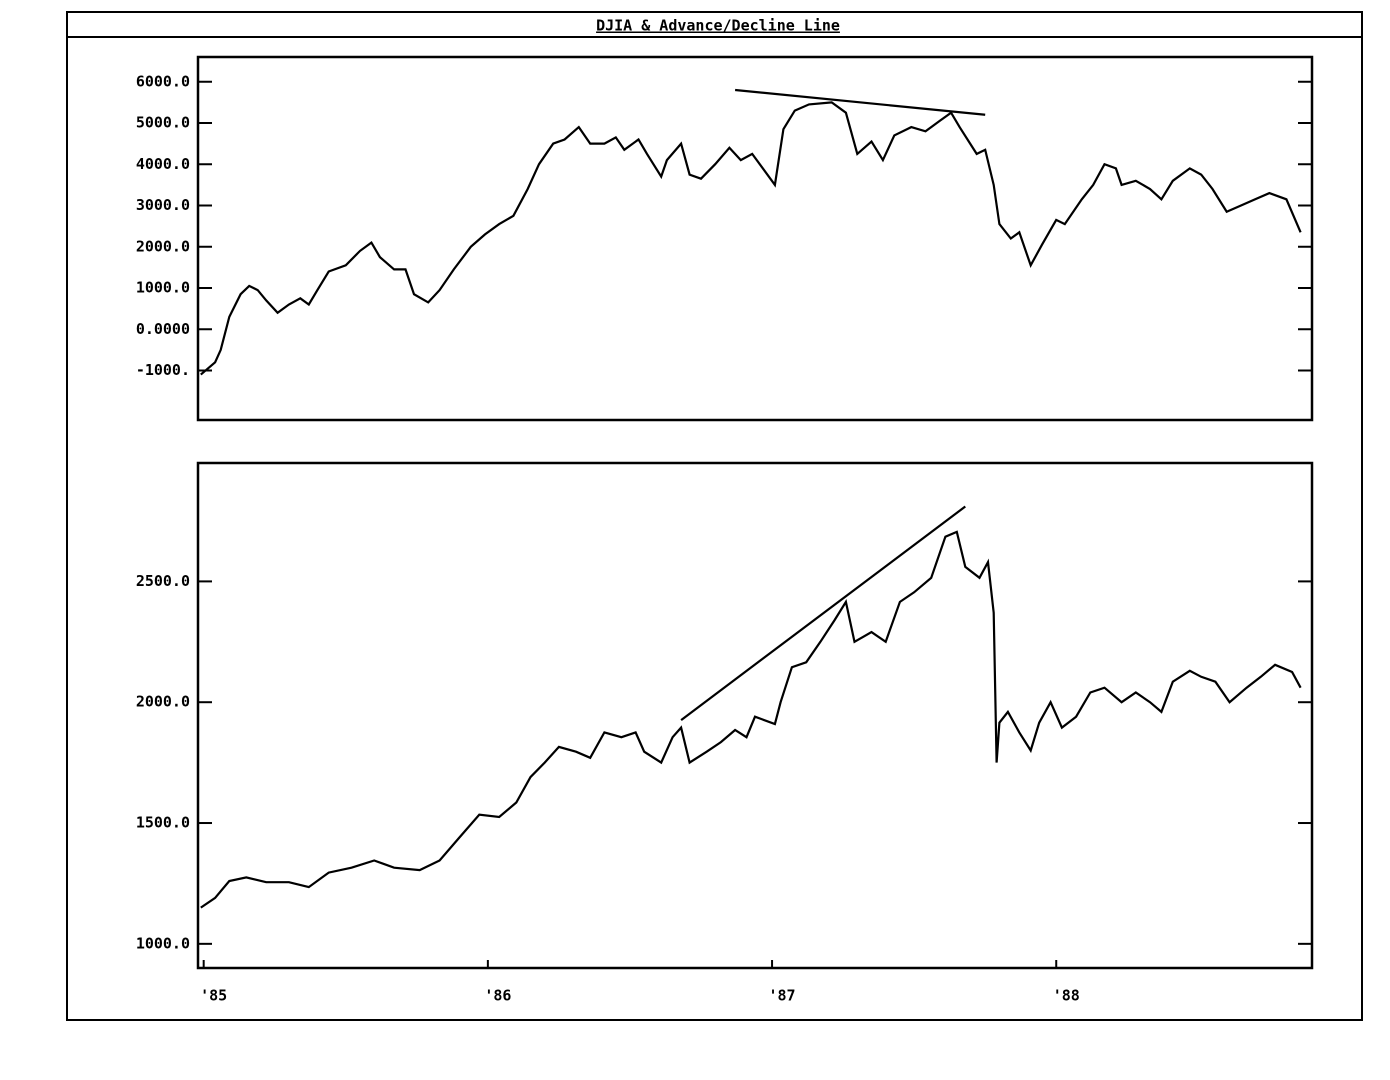 Image resolution: width=1390 pixels, height=1080 pixels. What do you see at coordinates (163, 81) in the screenshot?
I see `y-tick-label: 6000.0` at bounding box center [163, 81].